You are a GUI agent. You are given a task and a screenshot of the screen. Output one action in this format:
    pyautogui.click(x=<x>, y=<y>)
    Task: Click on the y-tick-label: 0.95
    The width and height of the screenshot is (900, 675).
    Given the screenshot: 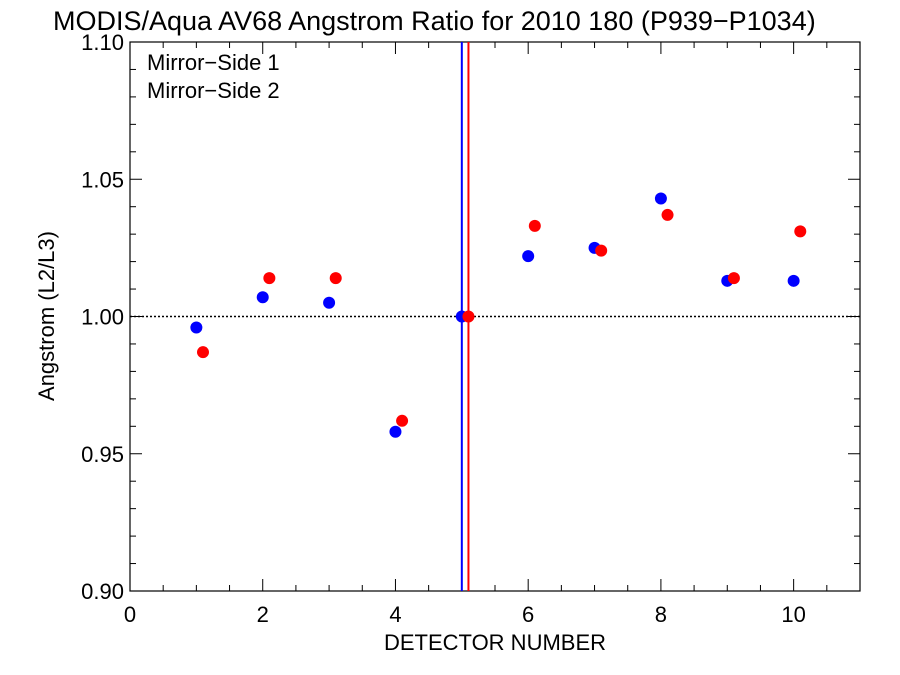 What is the action you would take?
    pyautogui.click(x=102, y=454)
    